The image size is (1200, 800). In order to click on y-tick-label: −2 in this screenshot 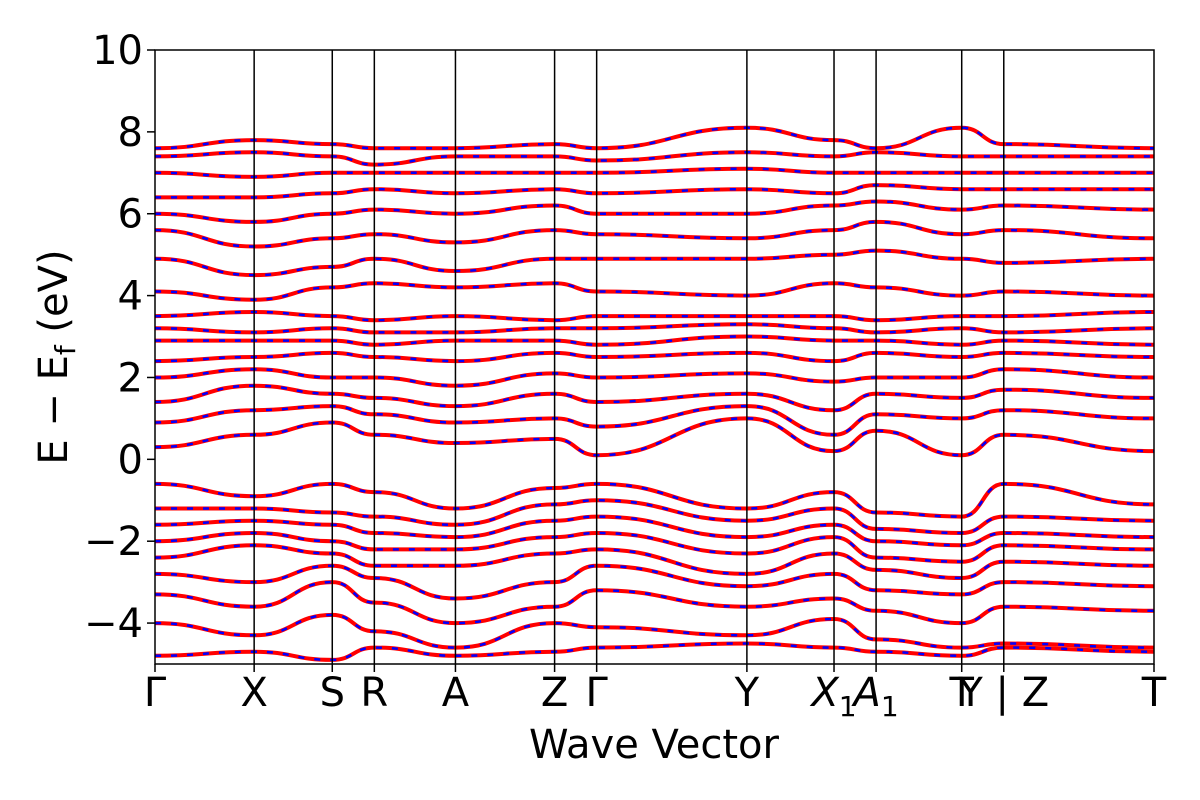, I will do `click(113, 542)`.